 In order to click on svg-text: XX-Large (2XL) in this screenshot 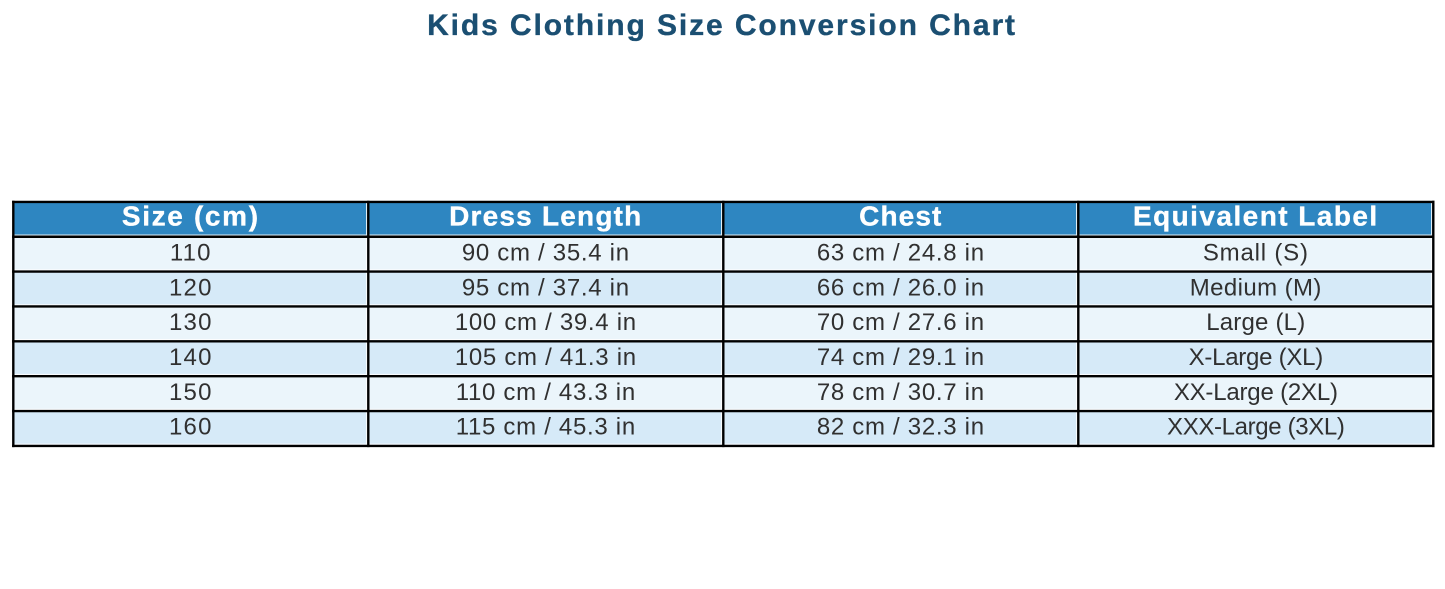, I will do `click(1256, 392)`.